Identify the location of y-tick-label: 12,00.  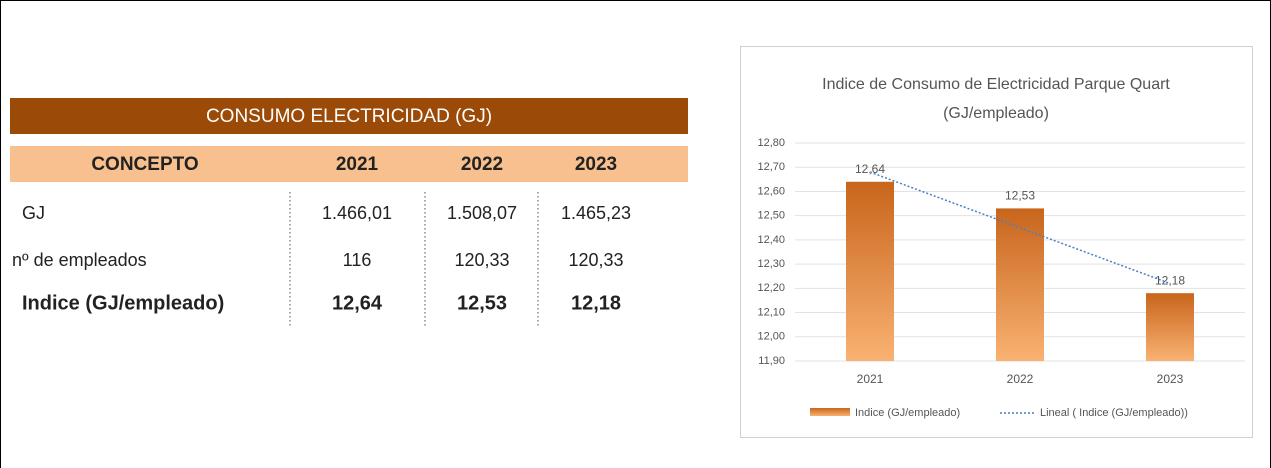
(771, 337).